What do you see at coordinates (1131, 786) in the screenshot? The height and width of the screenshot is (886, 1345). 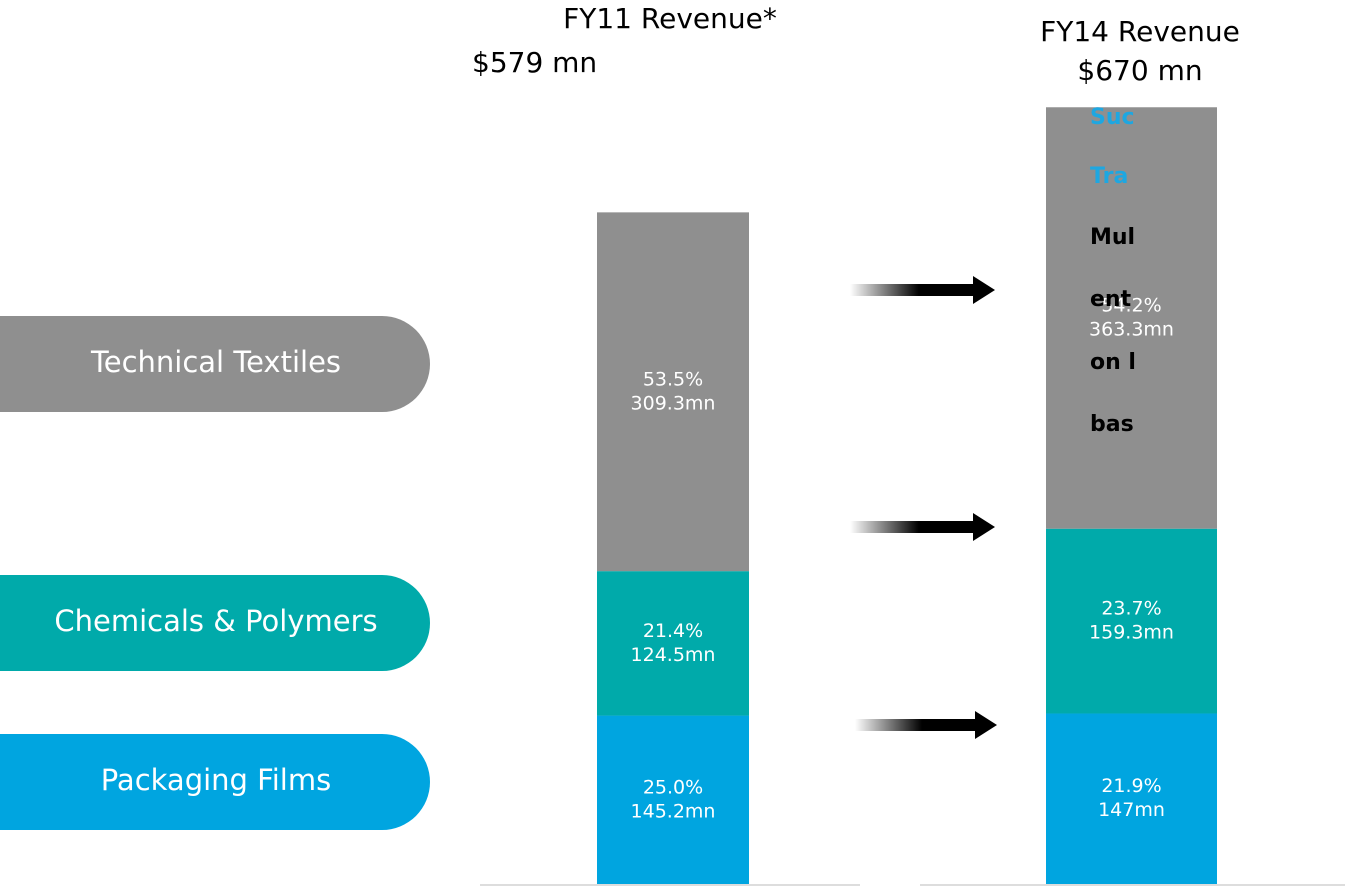 I see `share-label: 21.9%` at bounding box center [1131, 786].